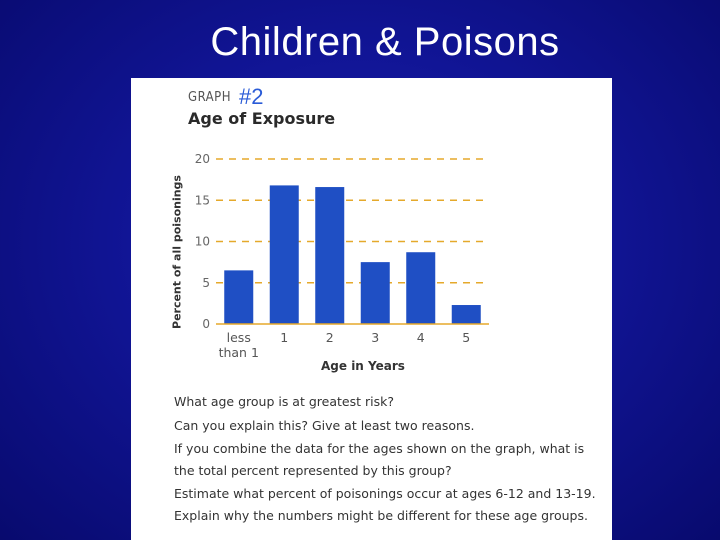  Describe the element at coordinates (206, 283) in the screenshot. I see `y-tick-label: 5` at that location.